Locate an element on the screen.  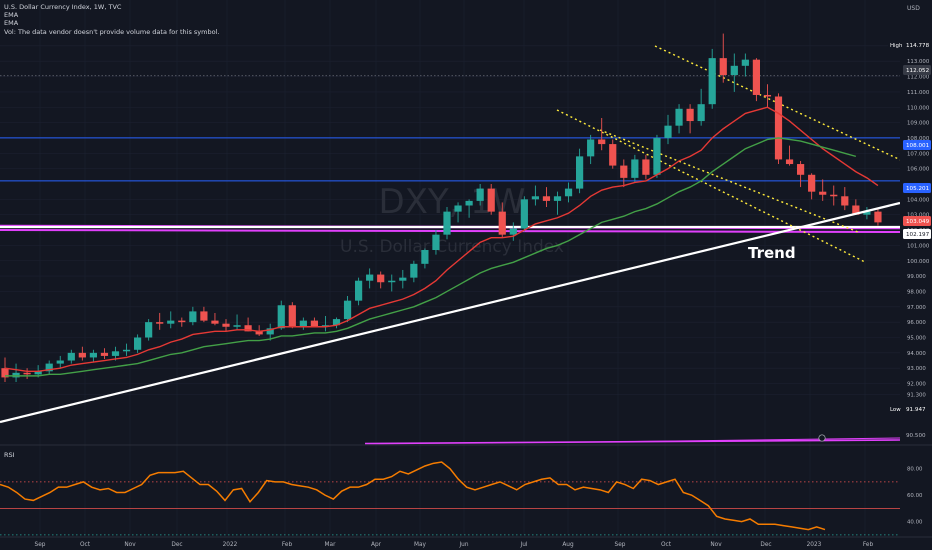
price-tick-label: 109.000 is located at coordinates (918, 124).